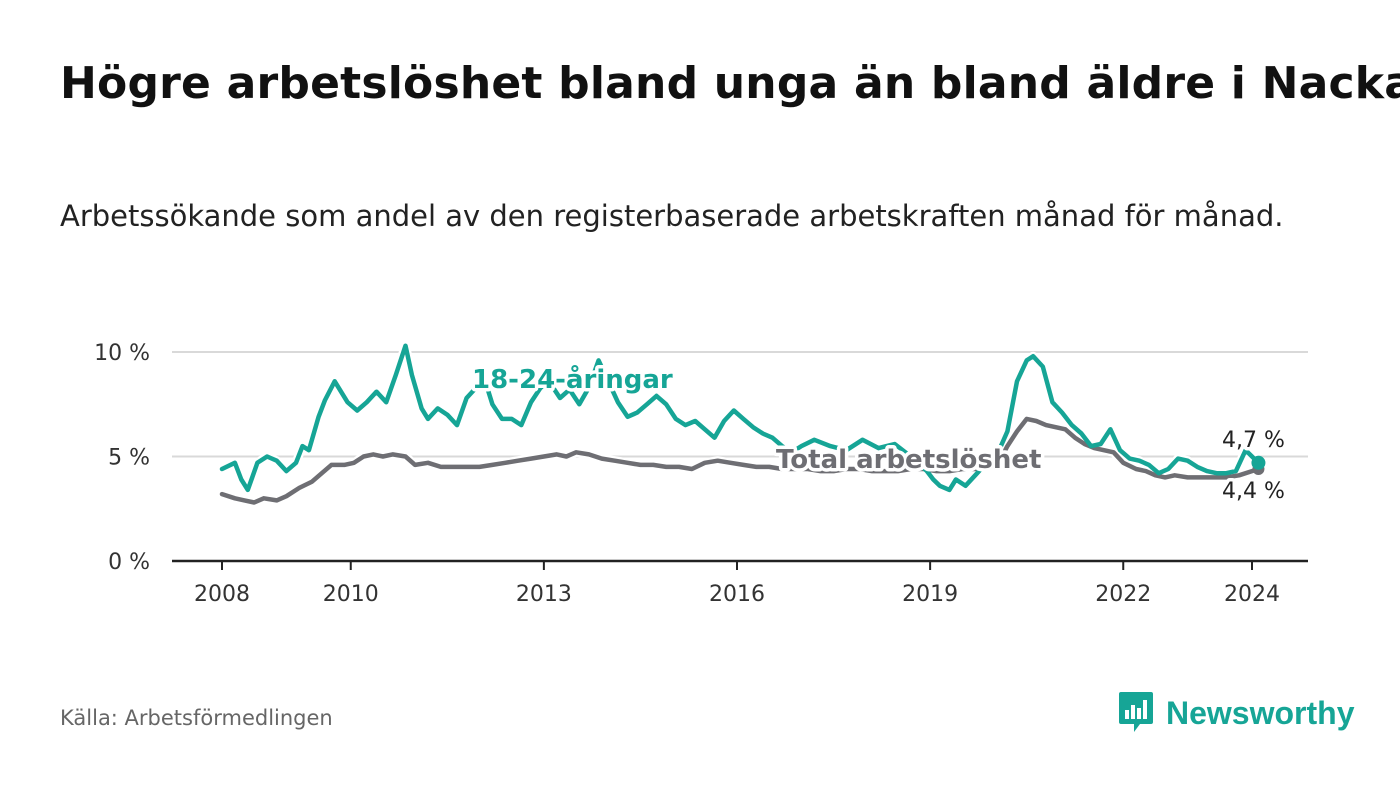  What do you see at coordinates (1258, 462) in the screenshot?
I see `end-point-youth` at bounding box center [1258, 462].